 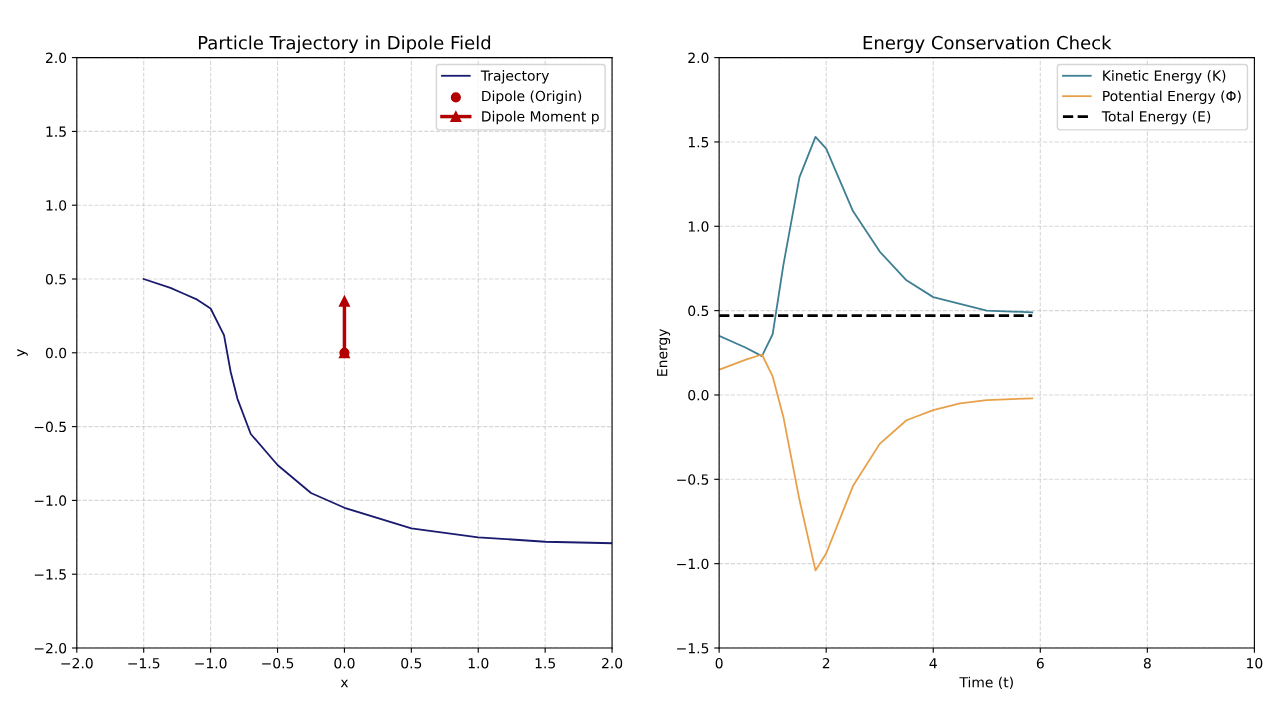 What do you see at coordinates (664, 352) in the screenshot?
I see `y-axis-title: Energy` at bounding box center [664, 352].